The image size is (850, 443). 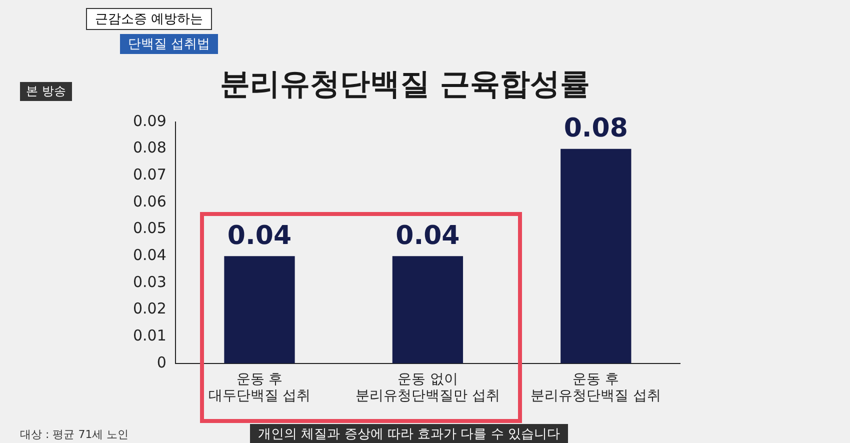 I want to click on text: 대상 : 평균 71세 노인, so click(x=74, y=434).